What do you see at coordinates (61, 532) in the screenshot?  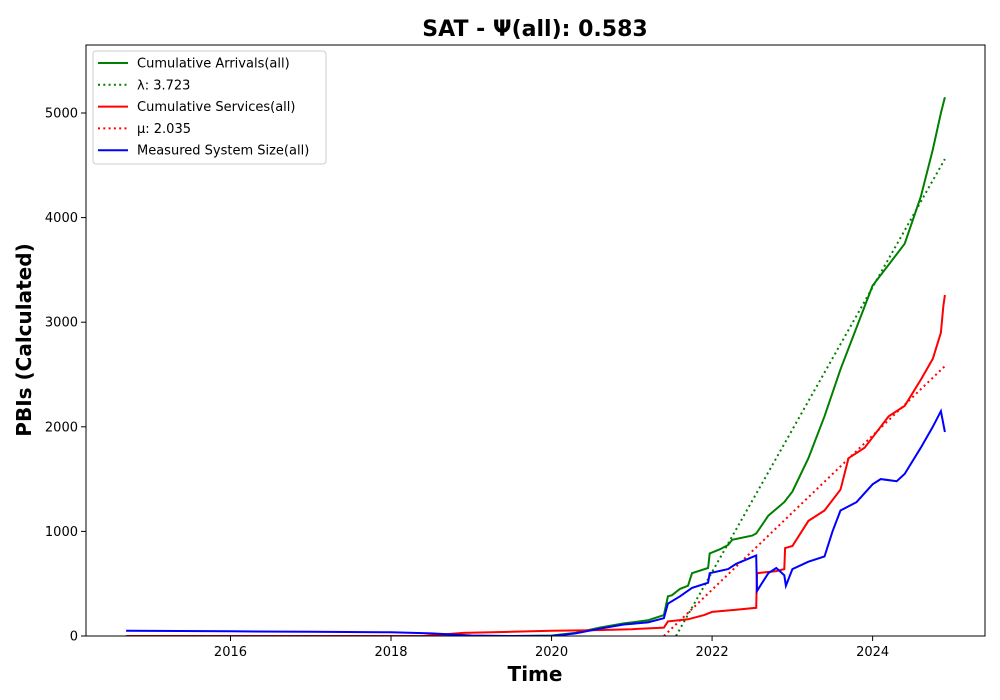 I see `y-tick-label: 1000` at bounding box center [61, 532].